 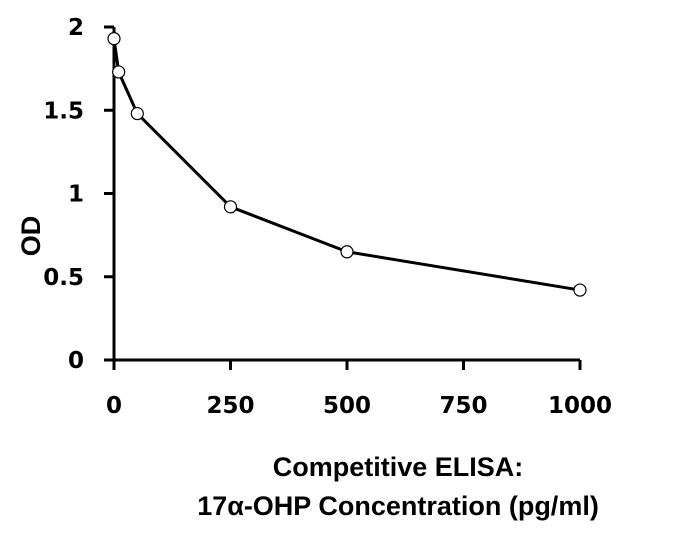 I want to click on x-tick-label: 250, so click(x=230, y=406).